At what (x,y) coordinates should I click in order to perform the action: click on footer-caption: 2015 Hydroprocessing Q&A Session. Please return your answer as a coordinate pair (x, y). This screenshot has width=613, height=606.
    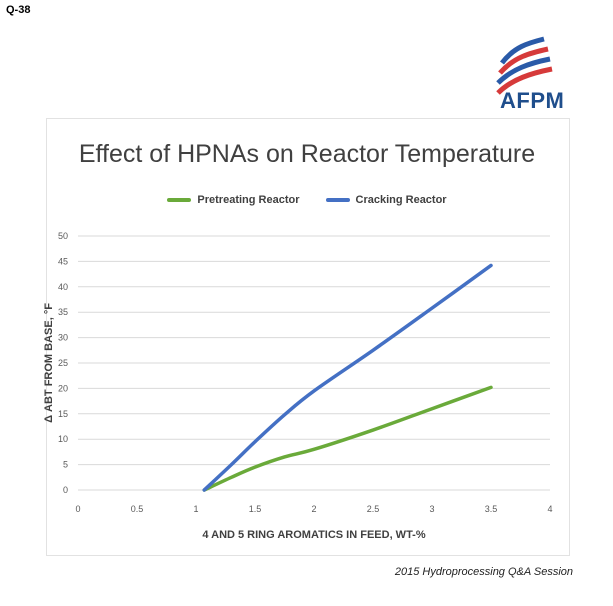
    Looking at the image, I should click on (483, 572).